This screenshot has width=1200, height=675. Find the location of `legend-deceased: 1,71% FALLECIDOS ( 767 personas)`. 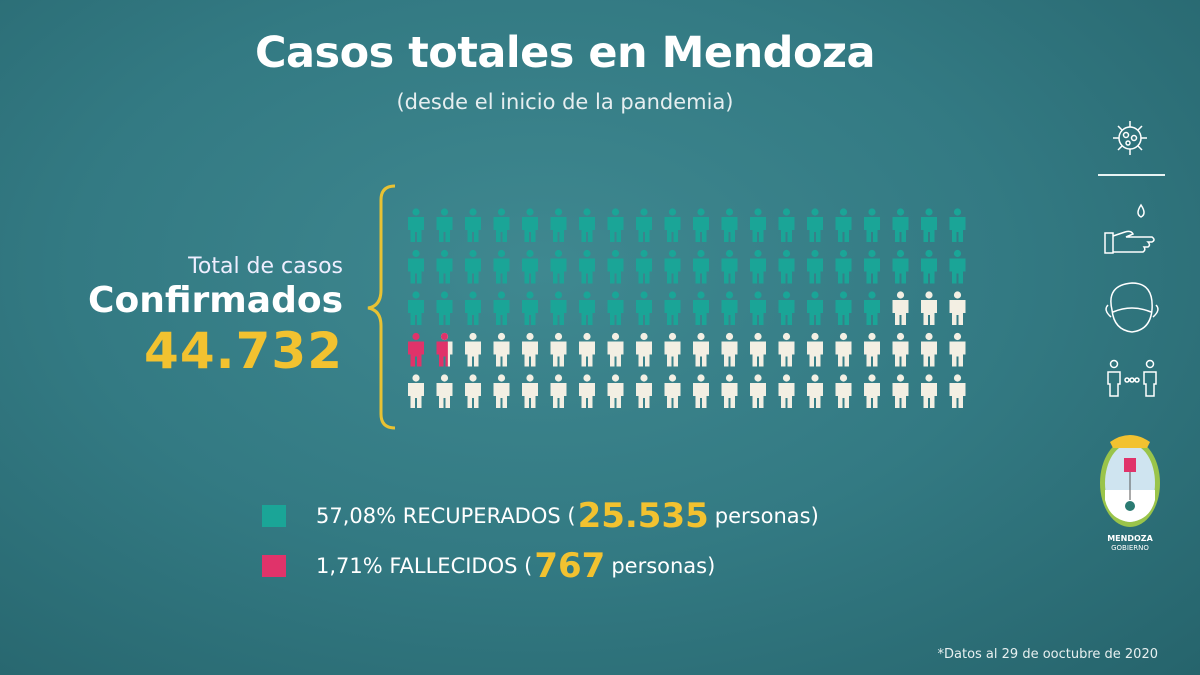

legend-deceased: 1,71% FALLECIDOS ( 767 personas) is located at coordinates (488, 566).